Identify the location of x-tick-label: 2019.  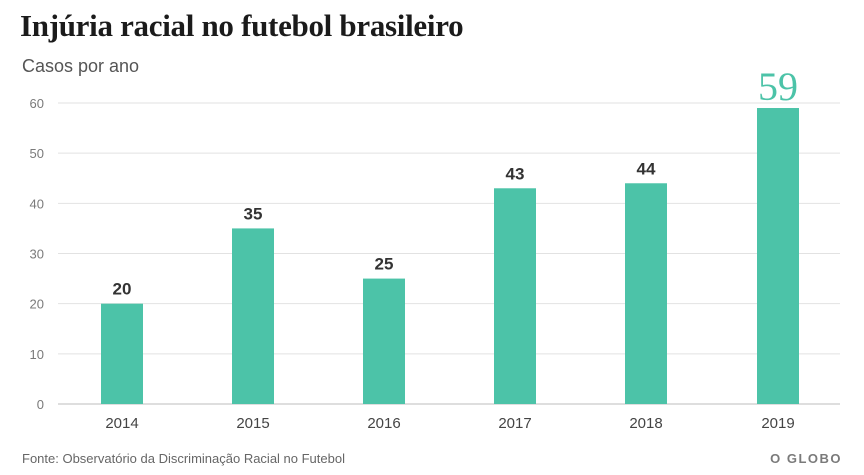
(777, 423).